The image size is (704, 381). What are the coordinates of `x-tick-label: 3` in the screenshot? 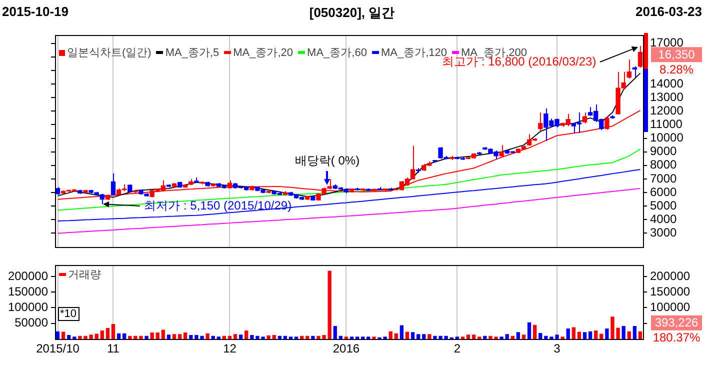 It's located at (557, 349).